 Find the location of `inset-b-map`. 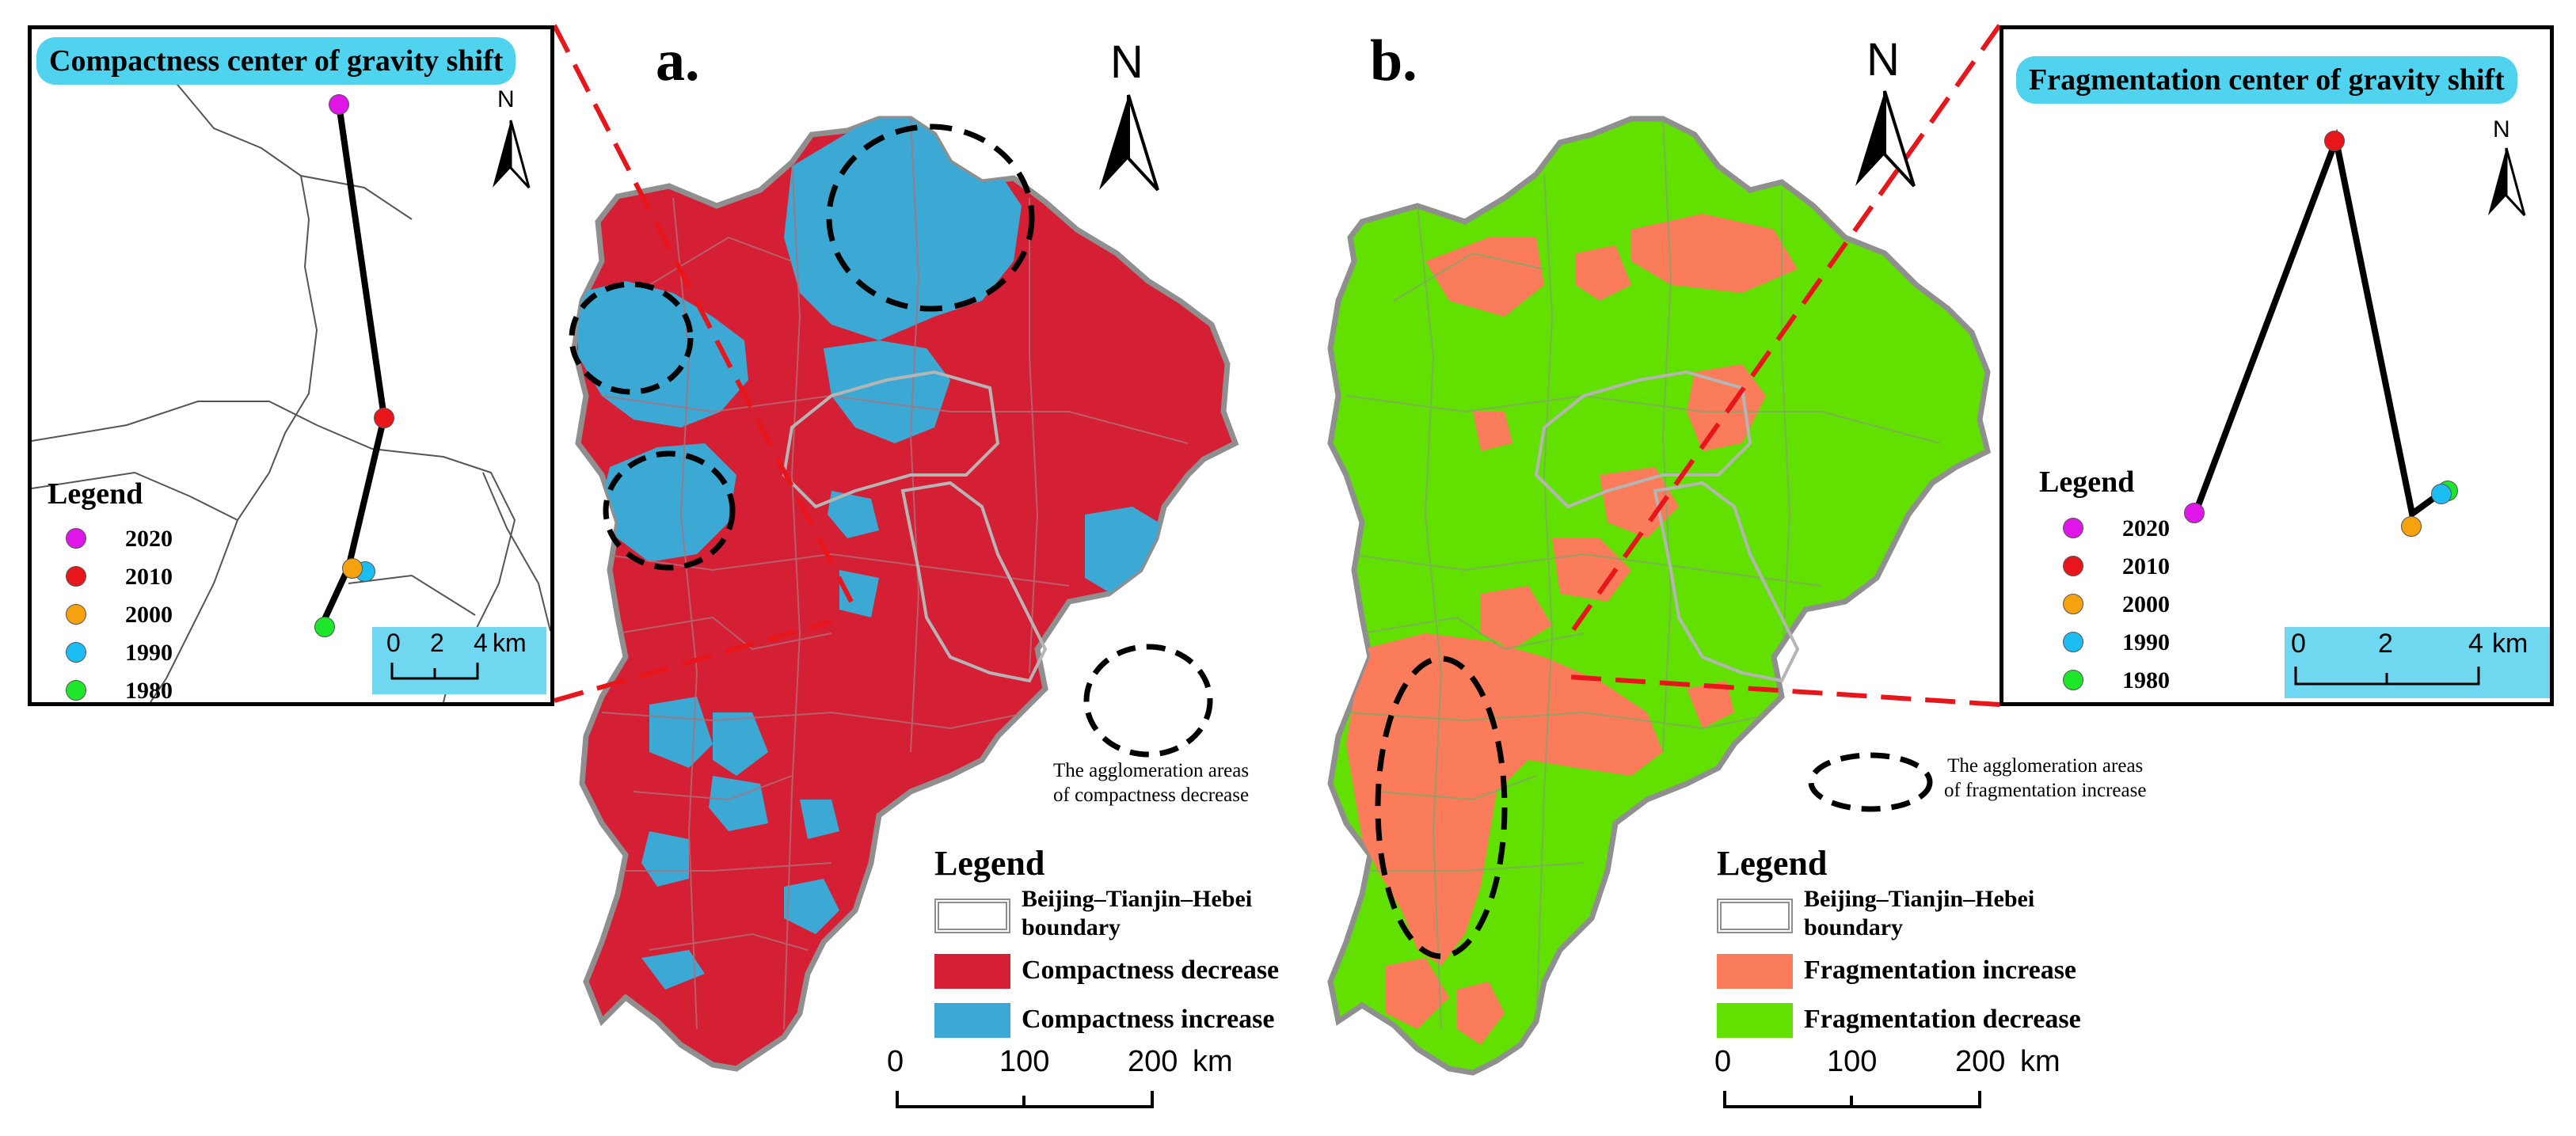

inset-b-map is located at coordinates (2320, 323).